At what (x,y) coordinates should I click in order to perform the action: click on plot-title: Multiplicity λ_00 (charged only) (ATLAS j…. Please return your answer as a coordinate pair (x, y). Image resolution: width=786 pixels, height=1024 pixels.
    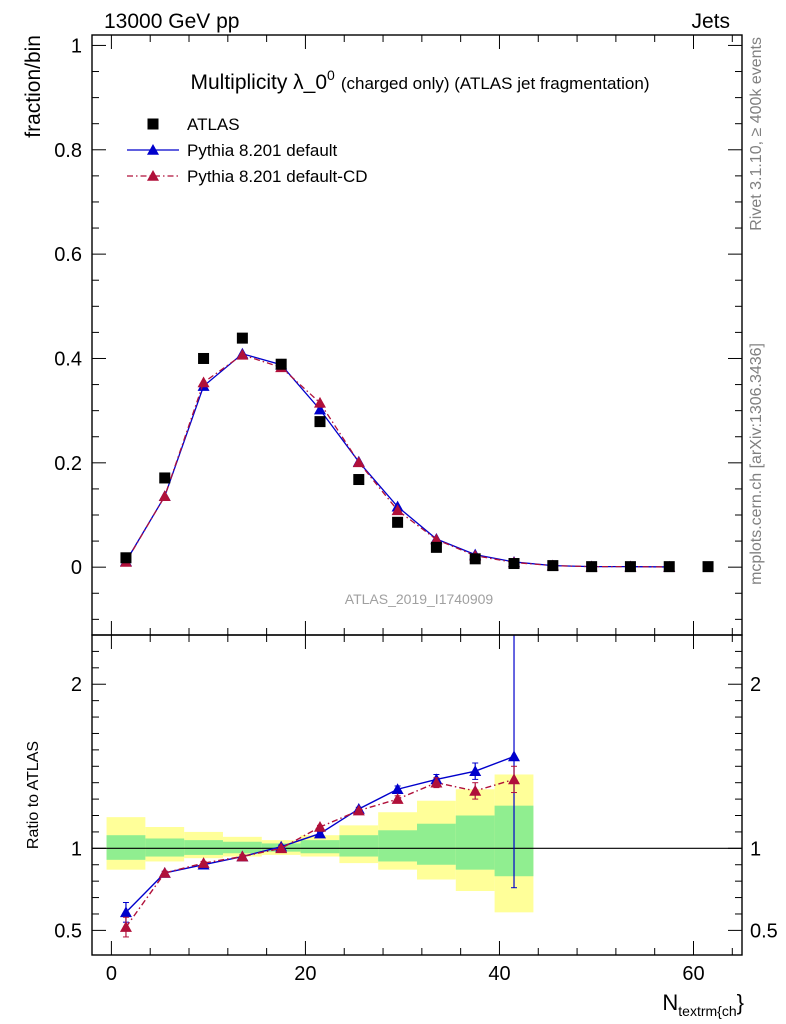
    Looking at the image, I should click on (420, 80).